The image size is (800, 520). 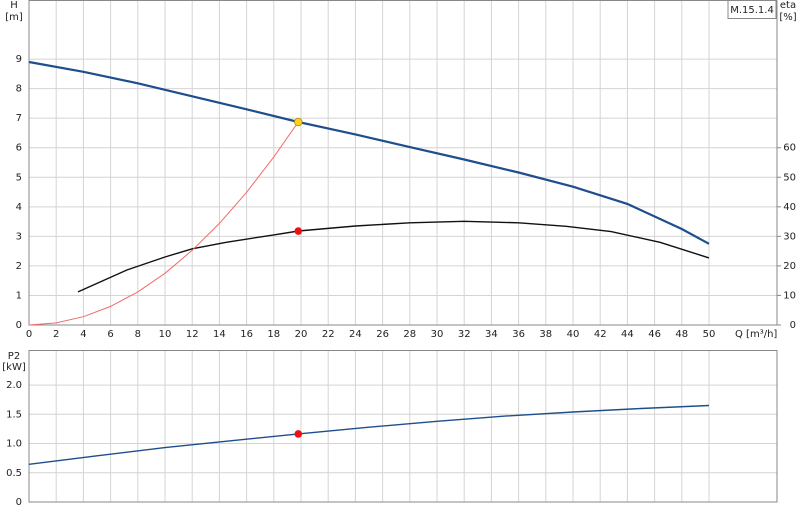 What do you see at coordinates (138, 334) in the screenshot?
I see `x-tick-label: 8` at bounding box center [138, 334].